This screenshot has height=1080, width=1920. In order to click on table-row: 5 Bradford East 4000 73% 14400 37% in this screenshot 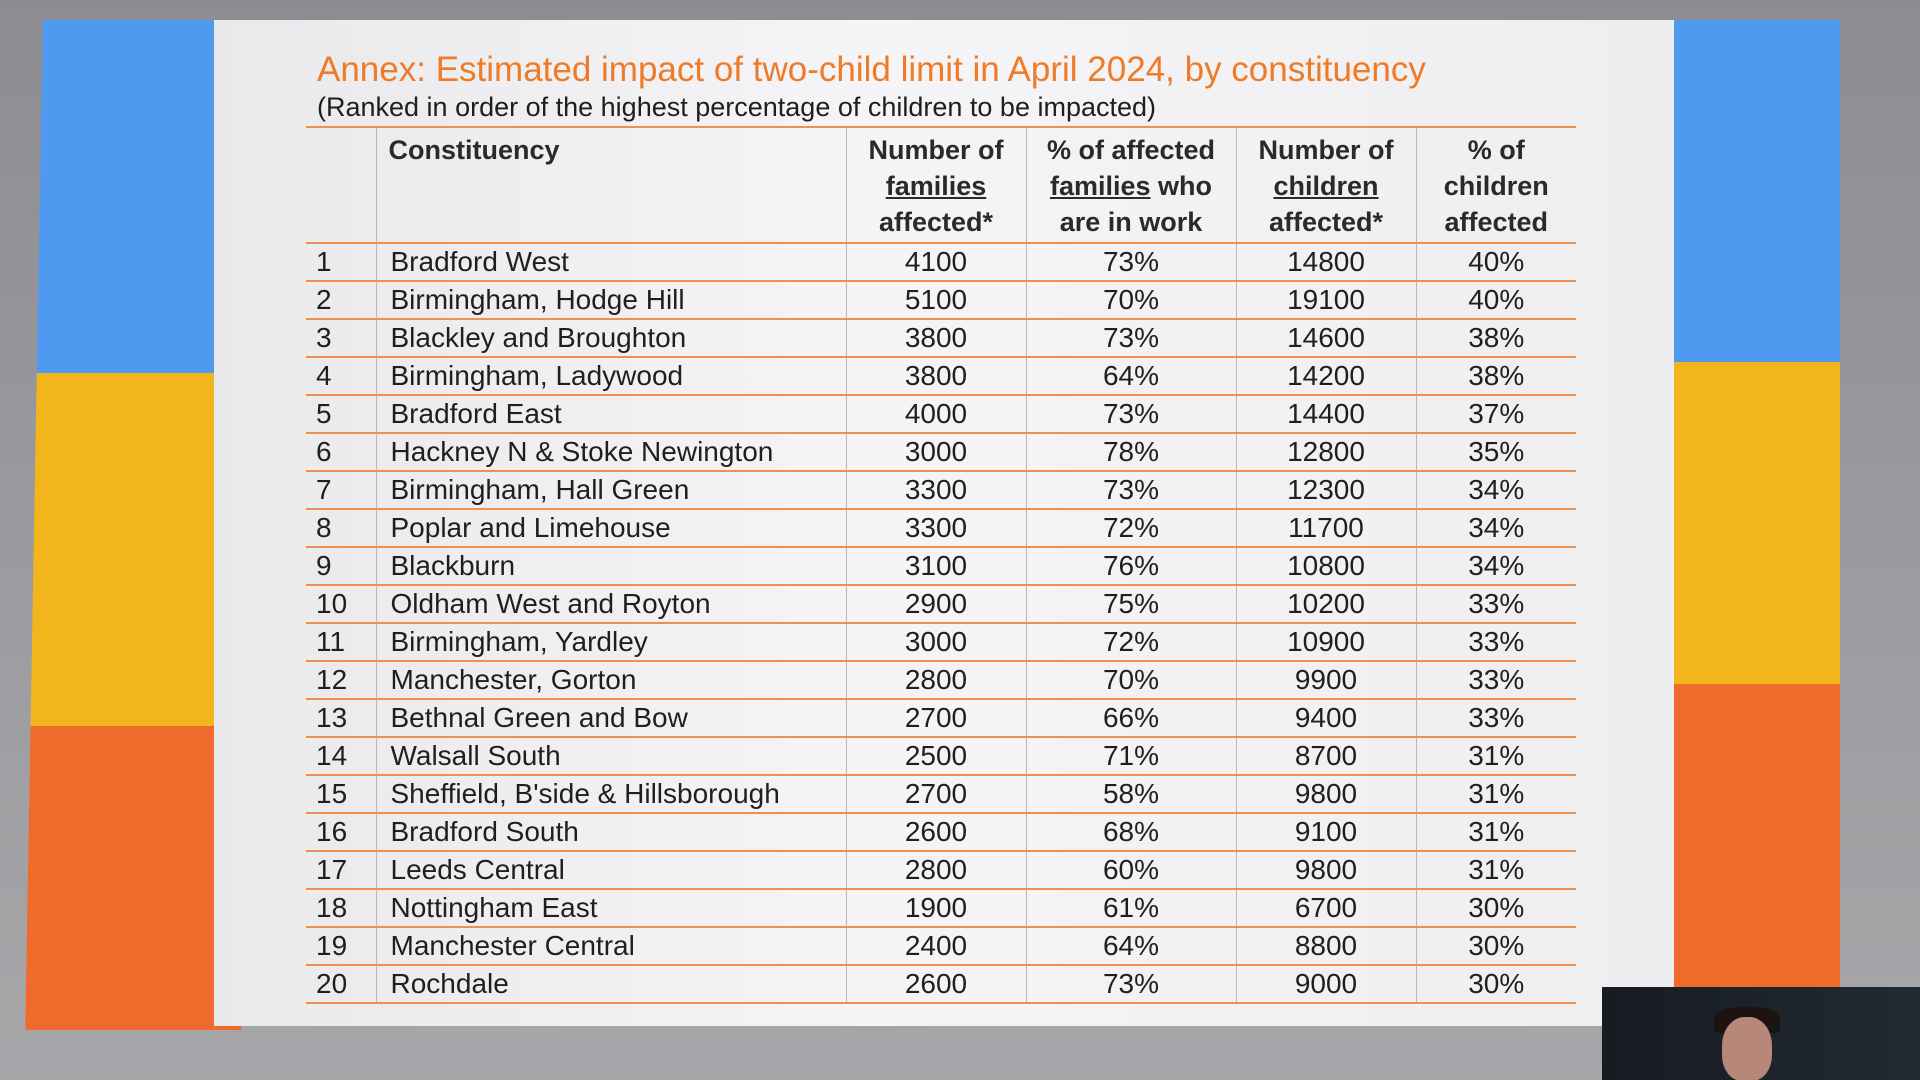, I will do `click(941, 414)`.